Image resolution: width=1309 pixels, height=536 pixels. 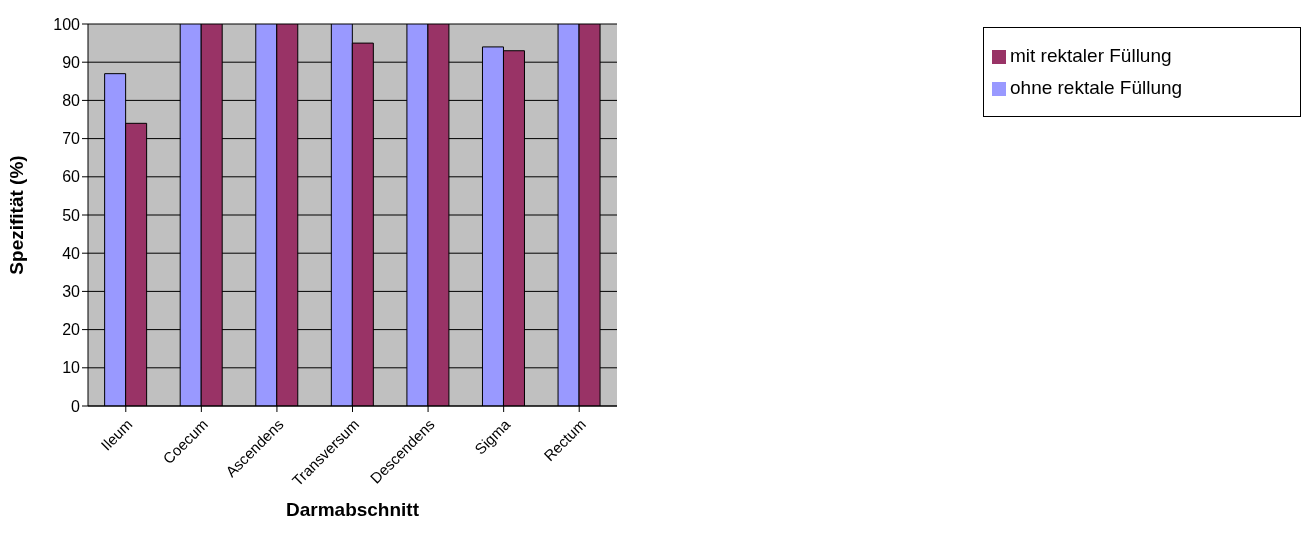 What do you see at coordinates (71, 292) in the screenshot?
I see `y-tick-label: 30` at bounding box center [71, 292].